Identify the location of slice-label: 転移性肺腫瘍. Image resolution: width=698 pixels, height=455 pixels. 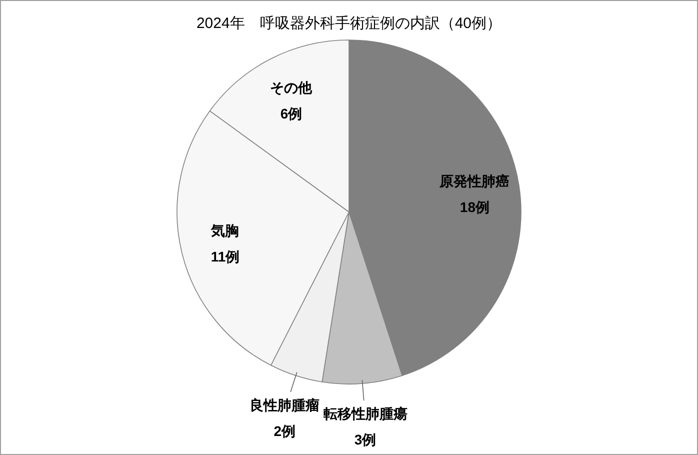
(365, 414).